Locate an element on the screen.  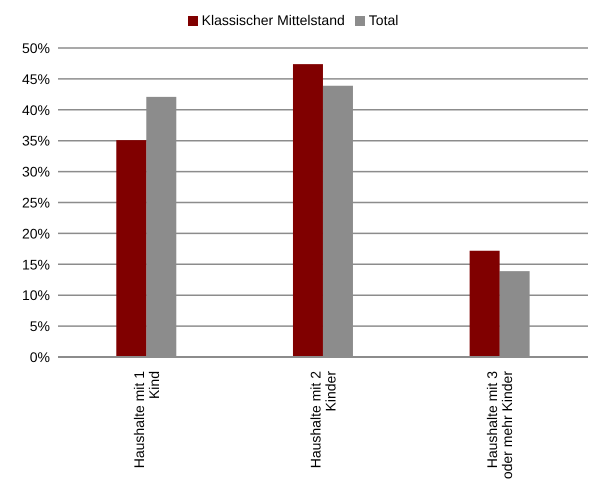
y-tick-label: 50% is located at coordinates (36, 48).